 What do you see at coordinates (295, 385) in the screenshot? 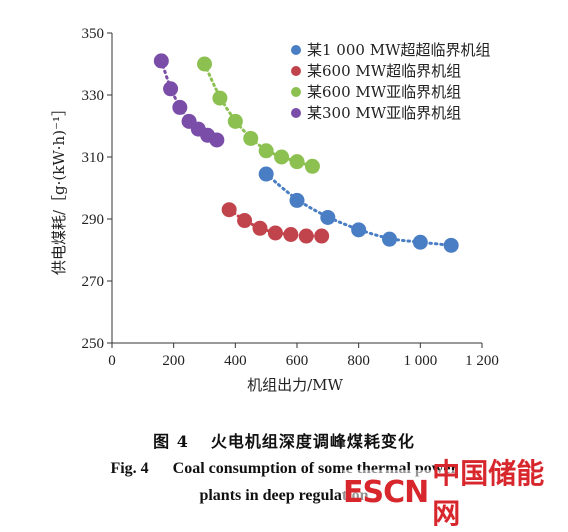
I see `x-axis-title: 机组出力/MW` at bounding box center [295, 385].